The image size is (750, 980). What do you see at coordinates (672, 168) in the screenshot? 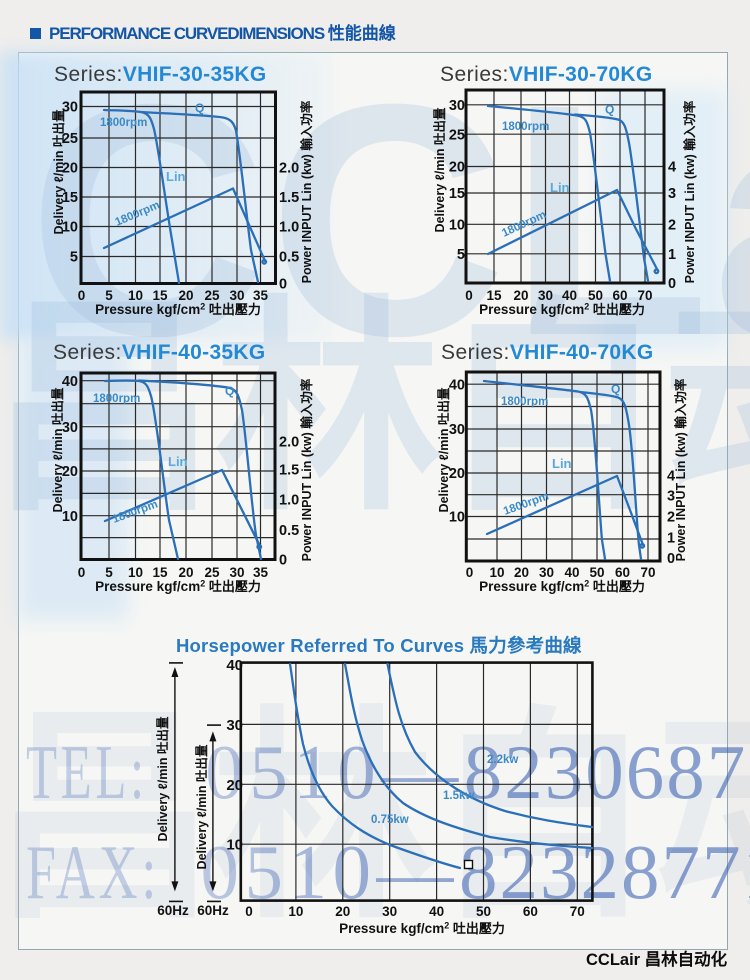
I see `svg-text: 4` at bounding box center [672, 168].